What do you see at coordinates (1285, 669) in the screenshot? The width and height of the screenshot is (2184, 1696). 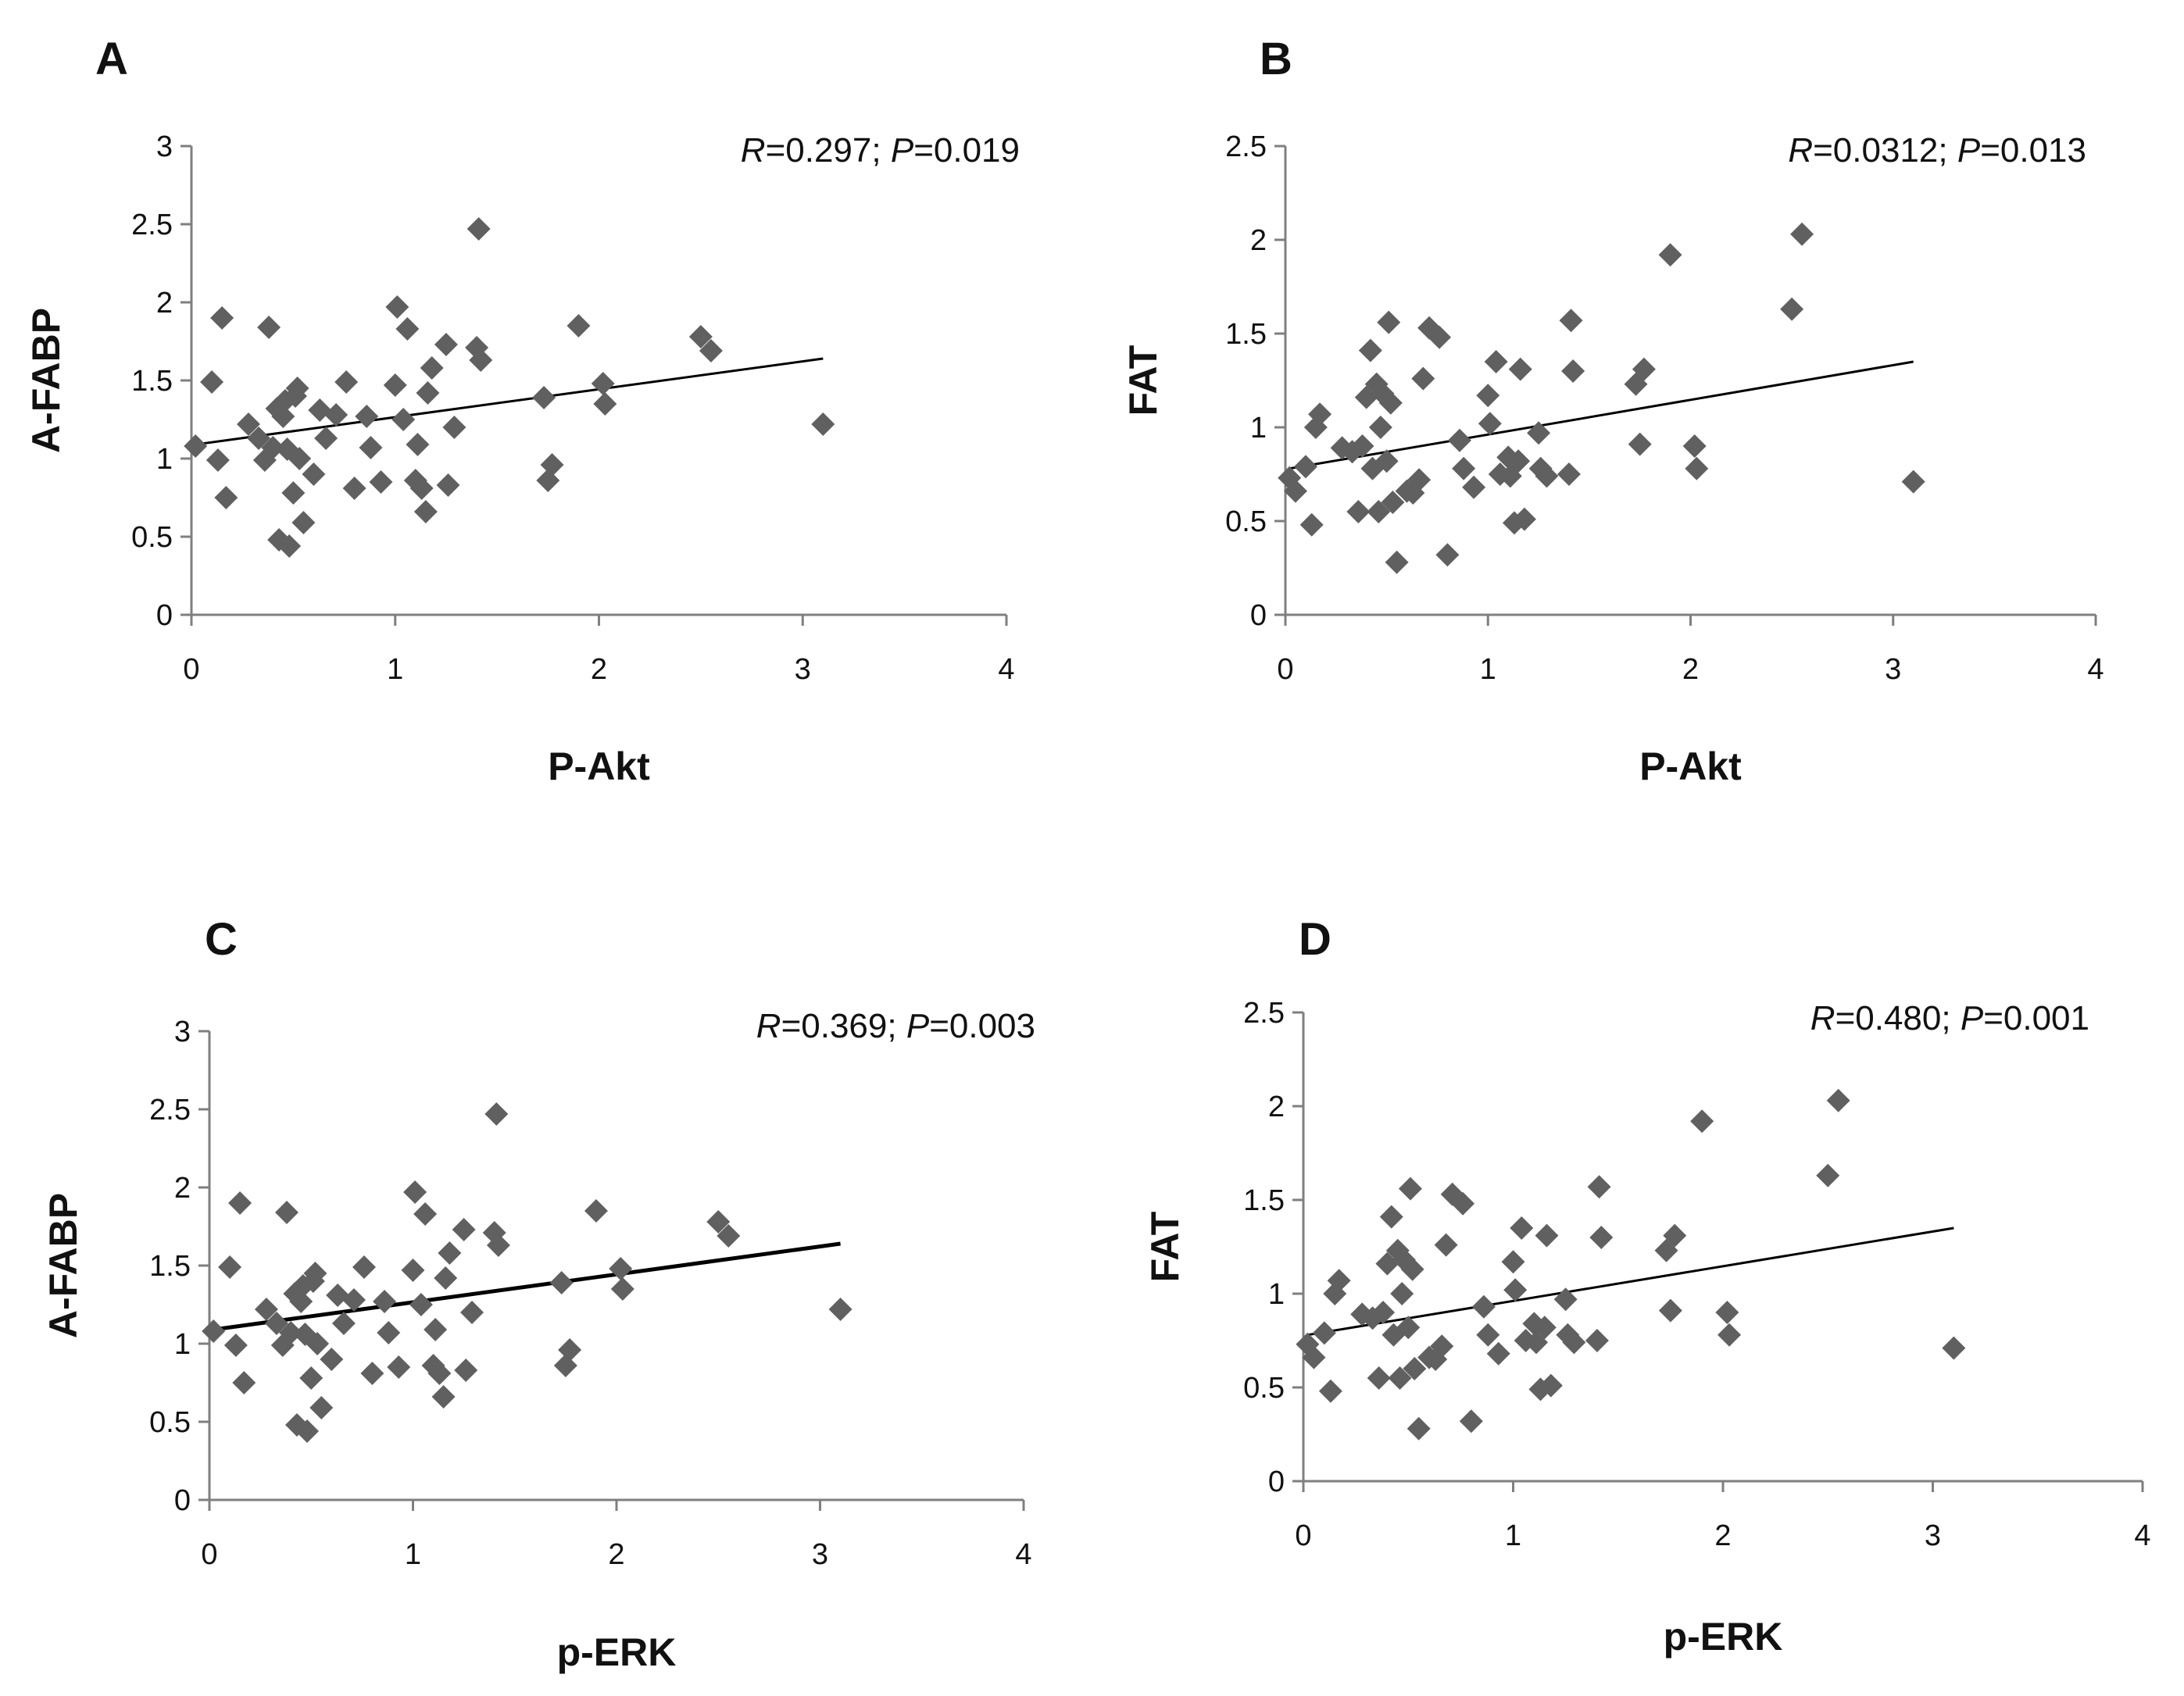 I see `x-tick-label: 0` at bounding box center [1285, 669].